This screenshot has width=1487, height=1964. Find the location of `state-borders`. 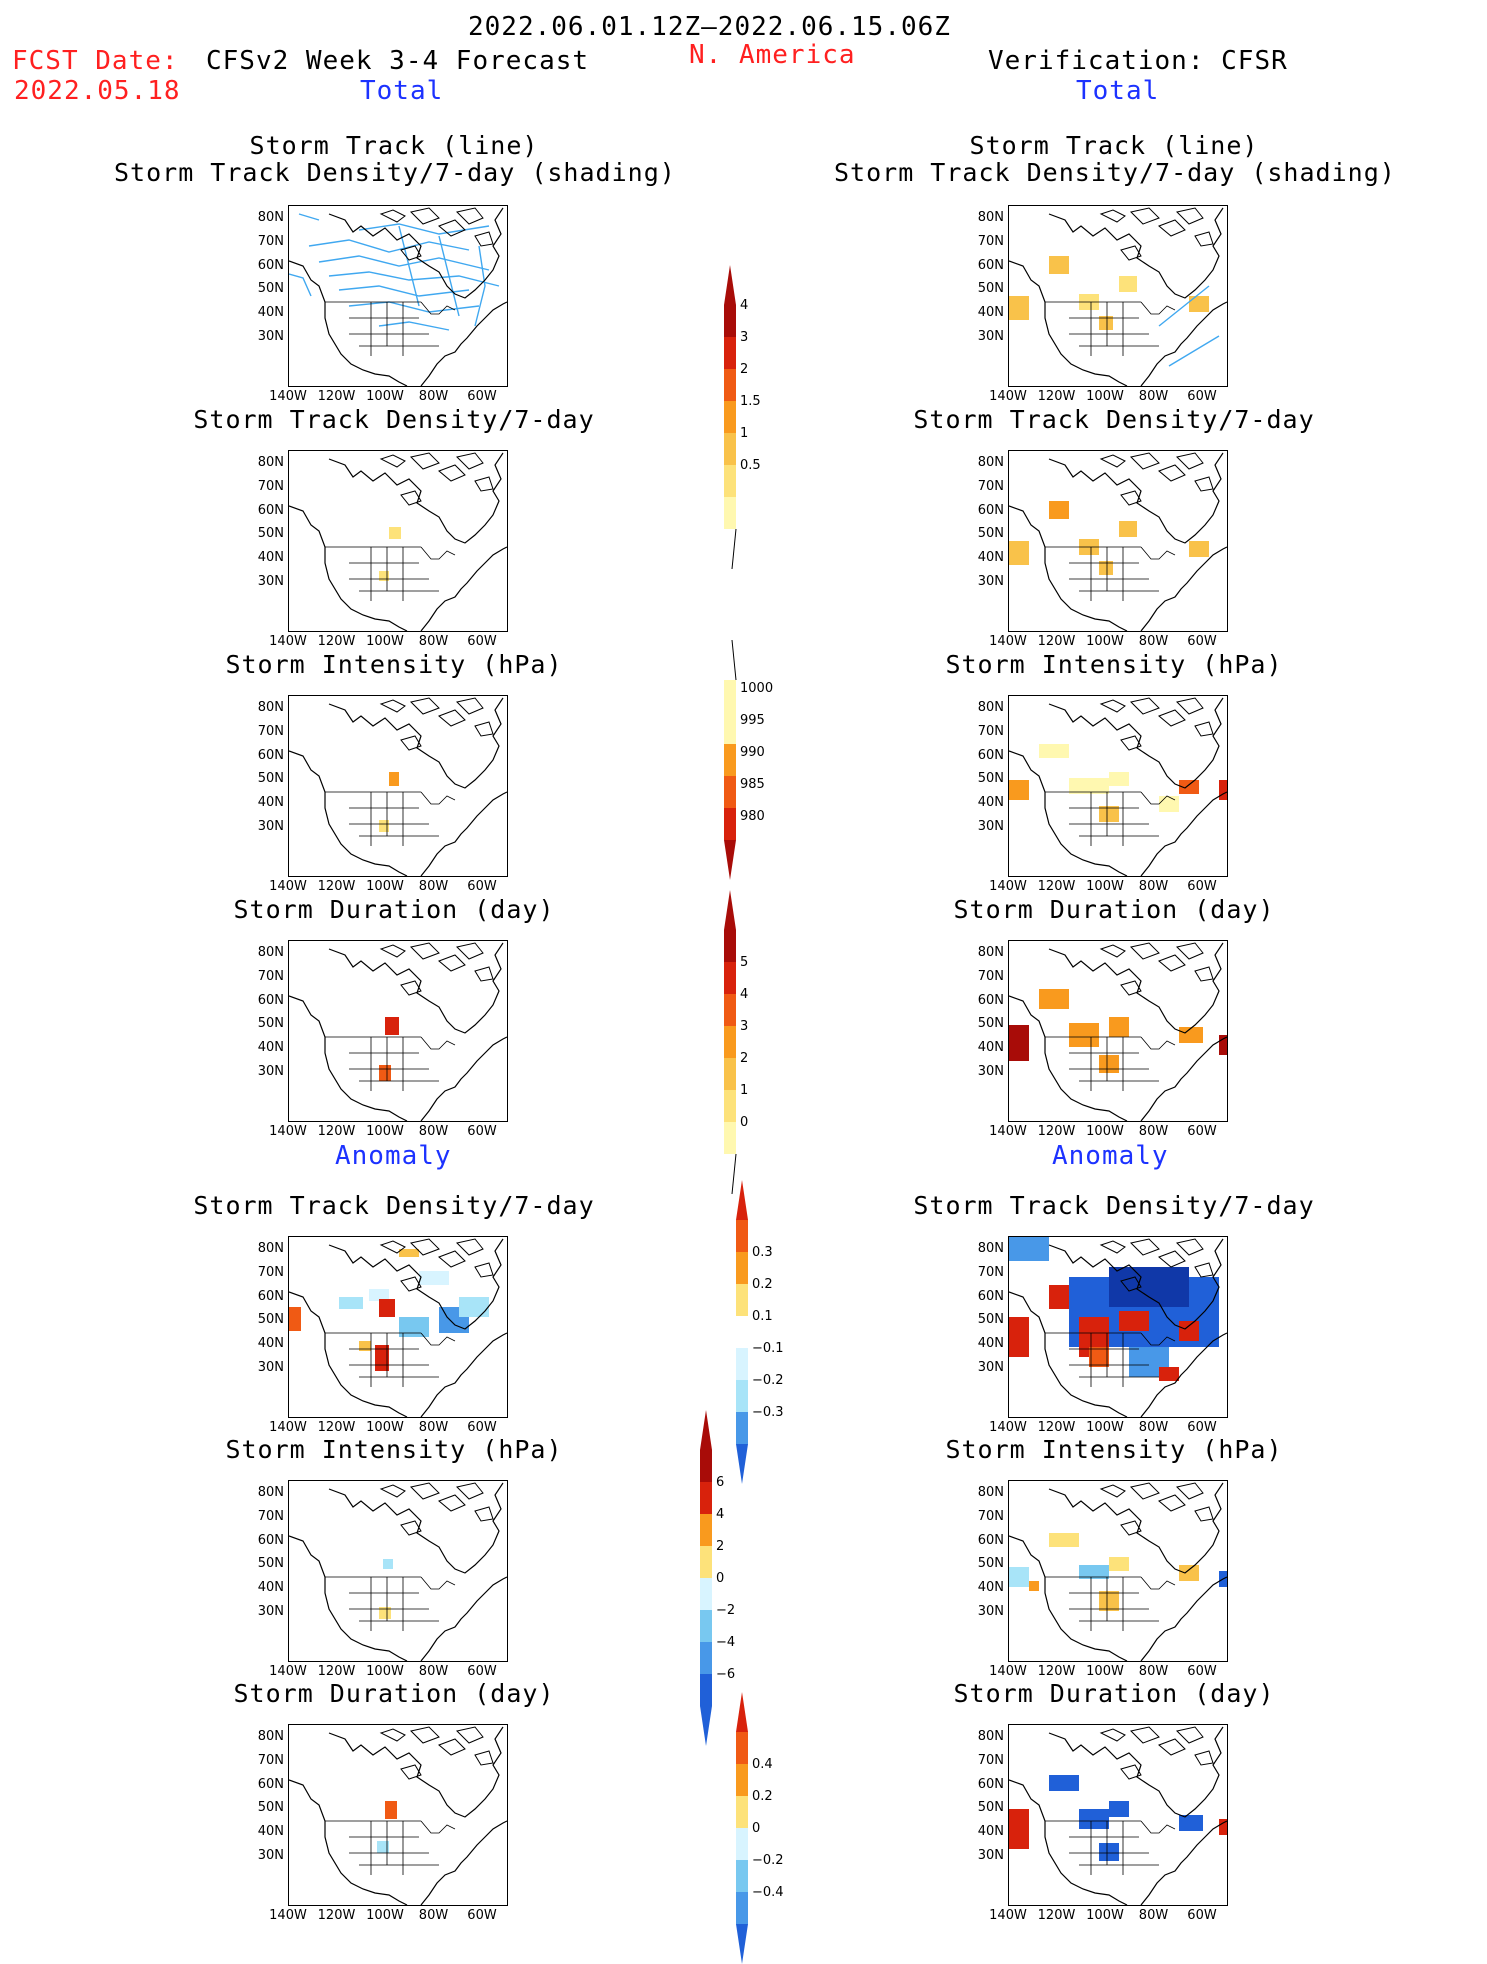

state-borders is located at coordinates (390, 328).